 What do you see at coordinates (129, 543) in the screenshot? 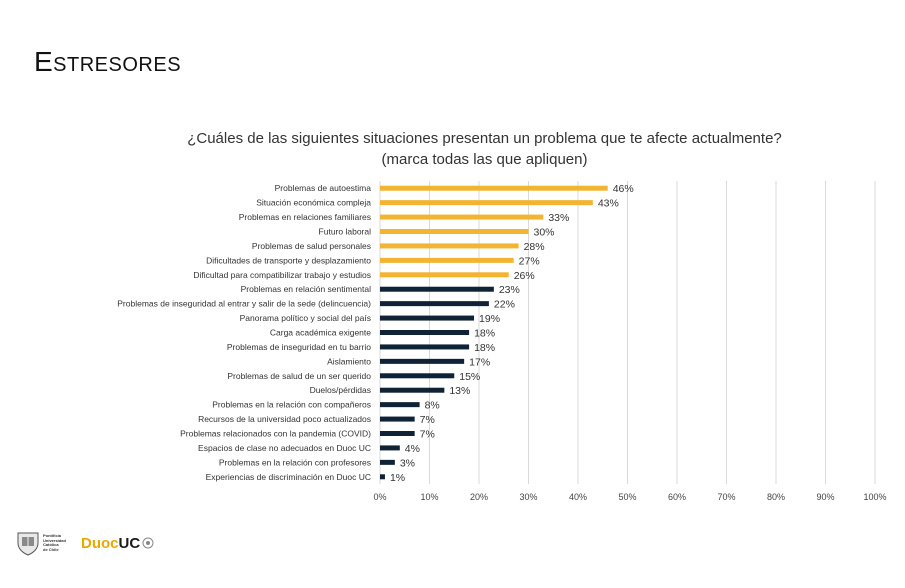
I see `duoc-logo-uc-text: UC` at bounding box center [129, 543].